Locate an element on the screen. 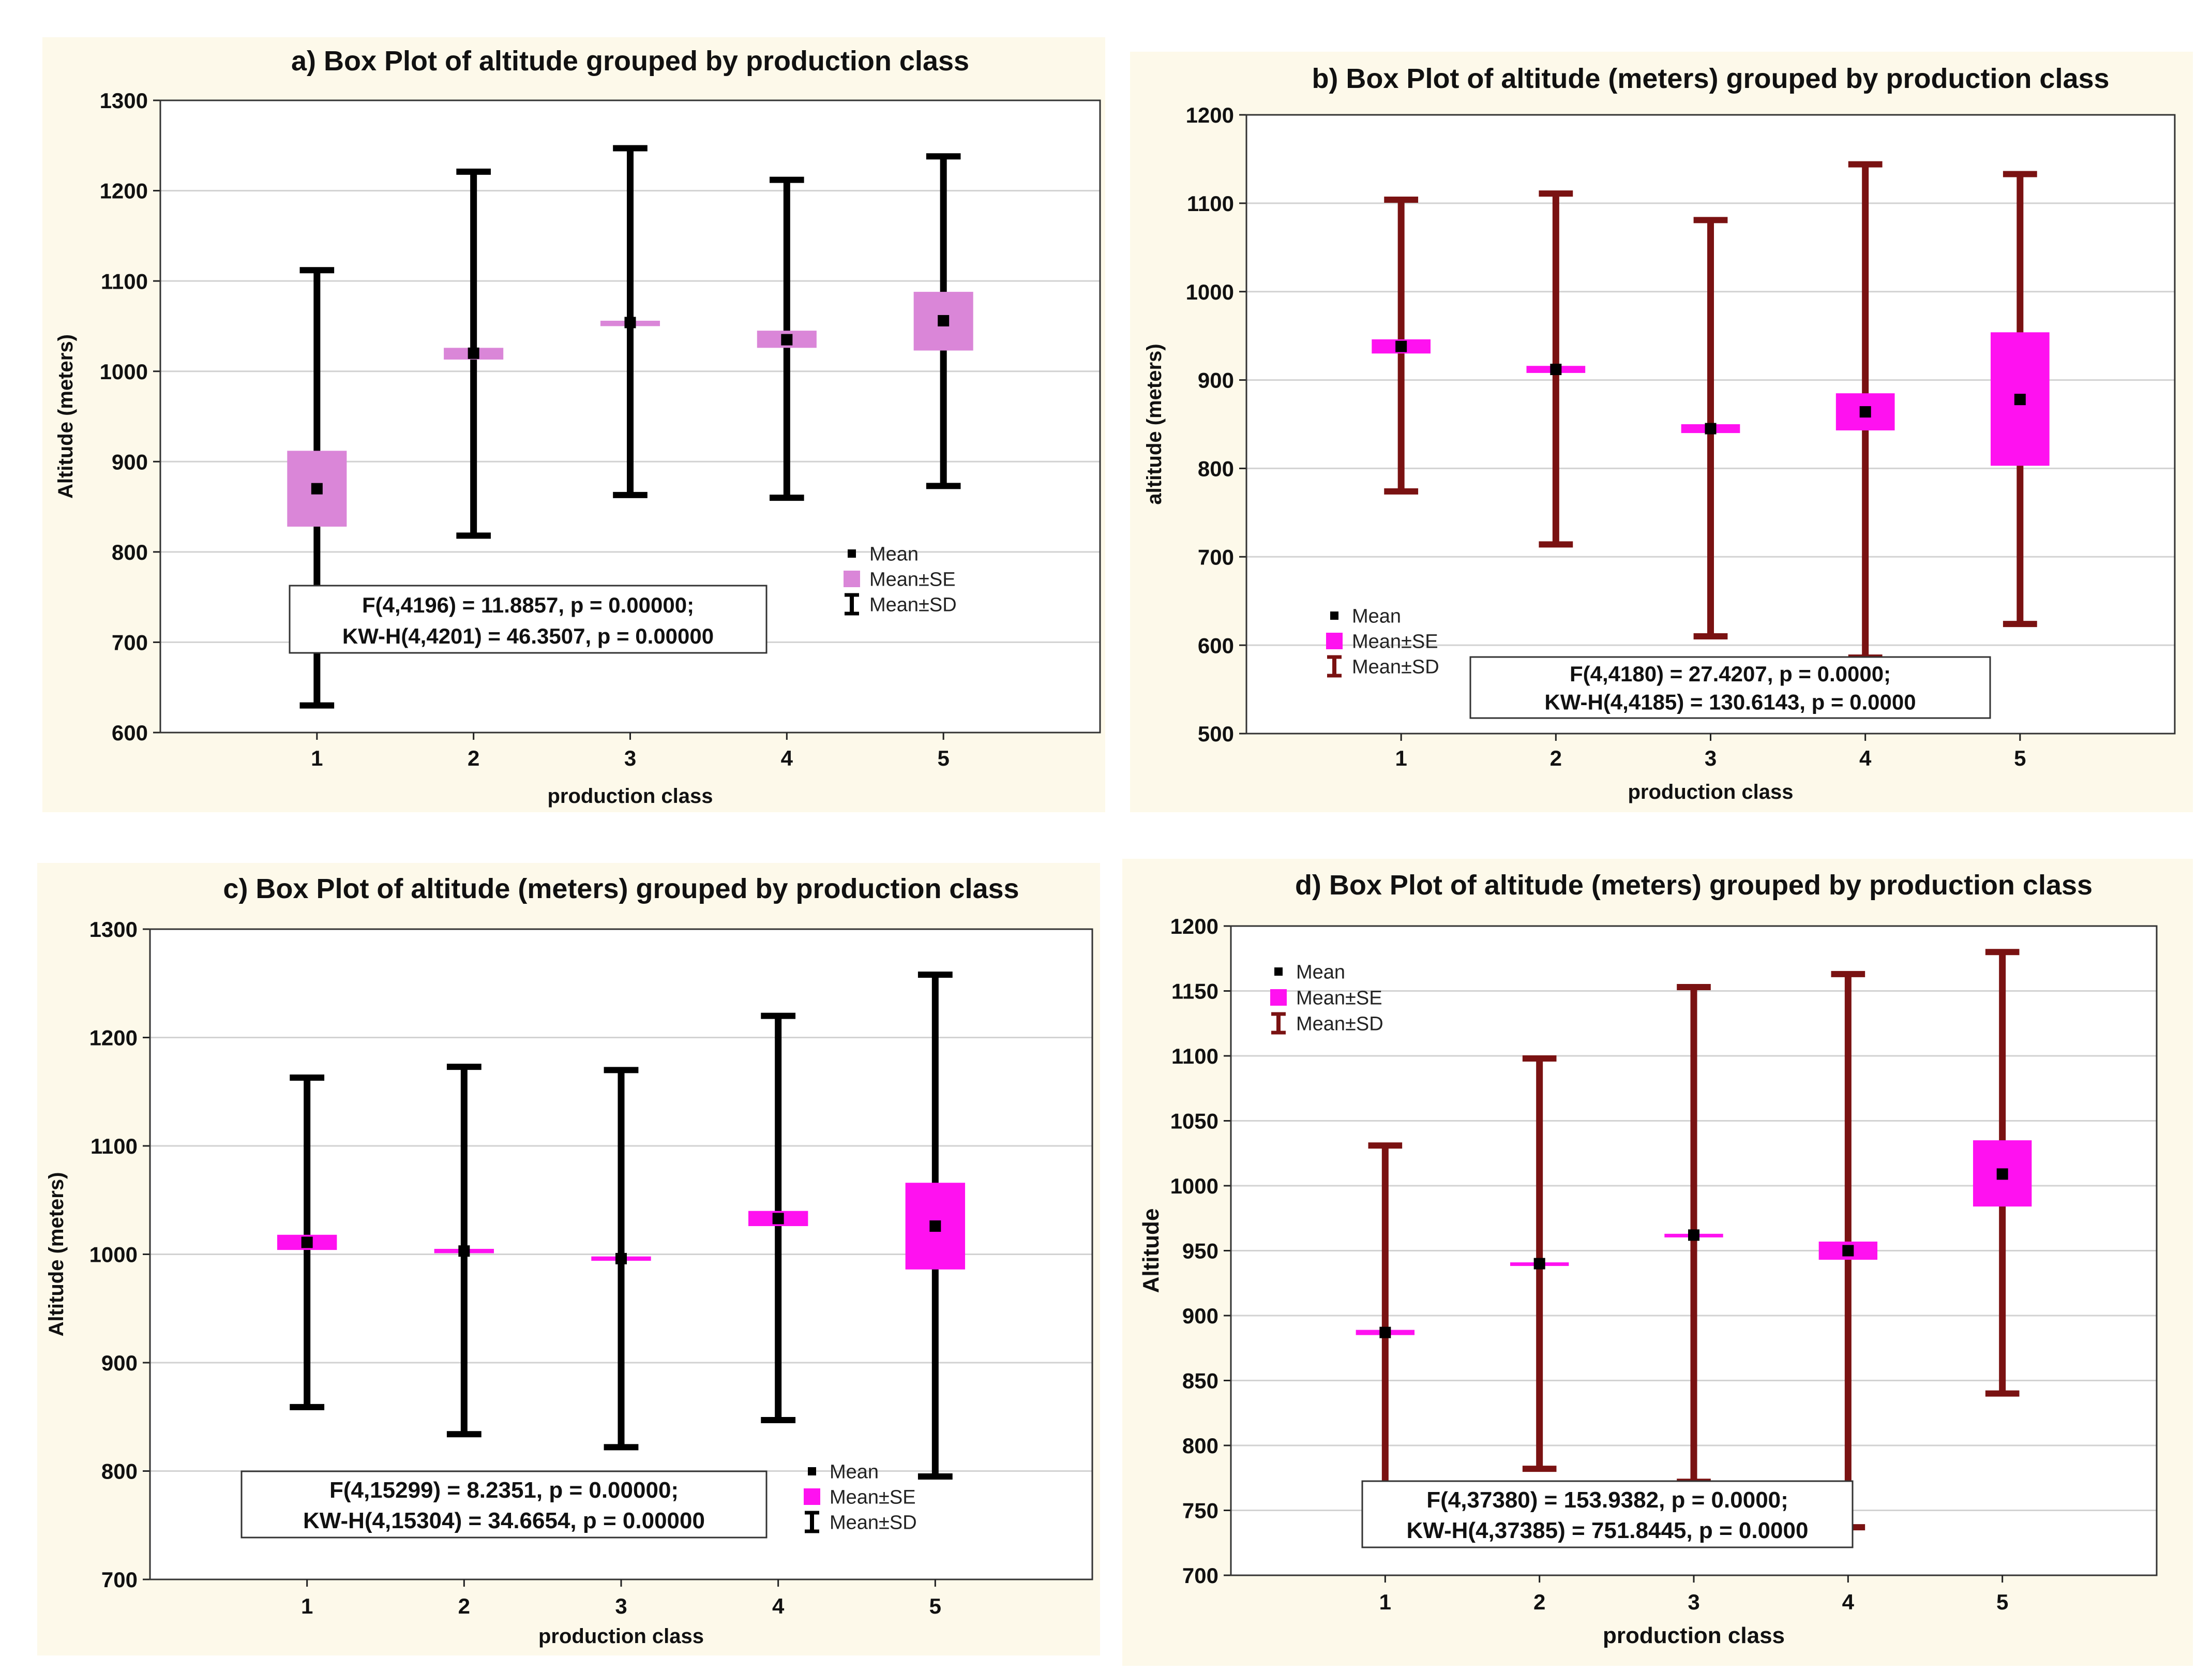 This screenshot has width=2212, height=1671. y-tick-label: 950 is located at coordinates (1200, 1251).